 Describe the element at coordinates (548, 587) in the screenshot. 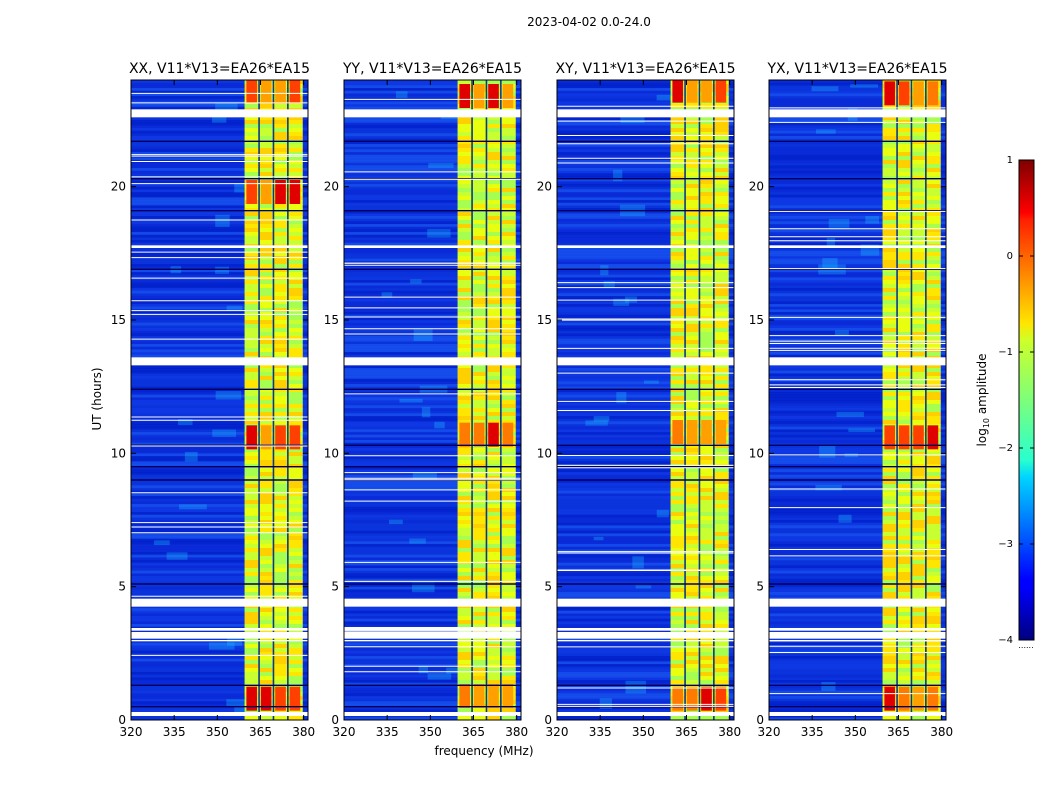

I see `y-tick-label: 5` at that location.